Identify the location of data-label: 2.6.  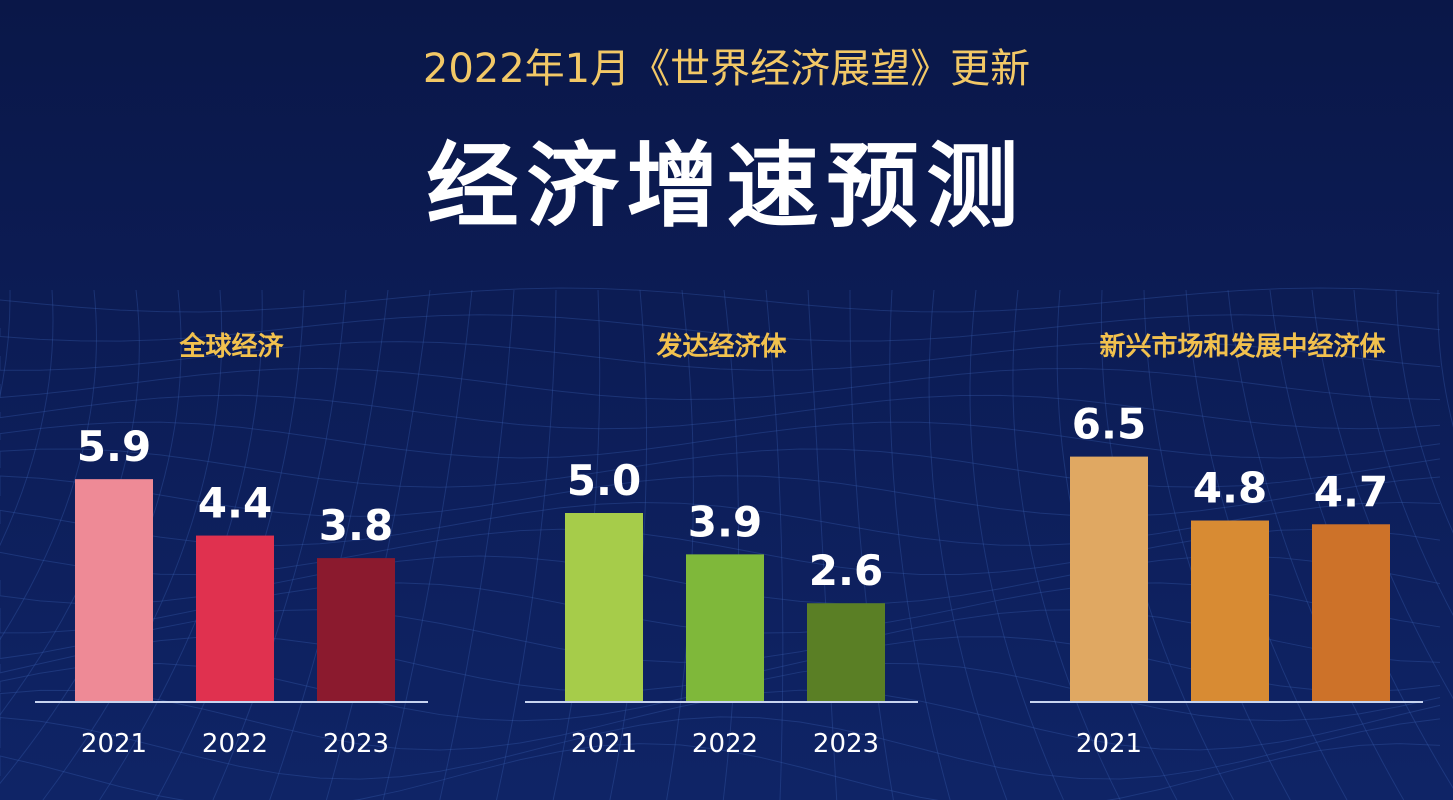
(846, 570).